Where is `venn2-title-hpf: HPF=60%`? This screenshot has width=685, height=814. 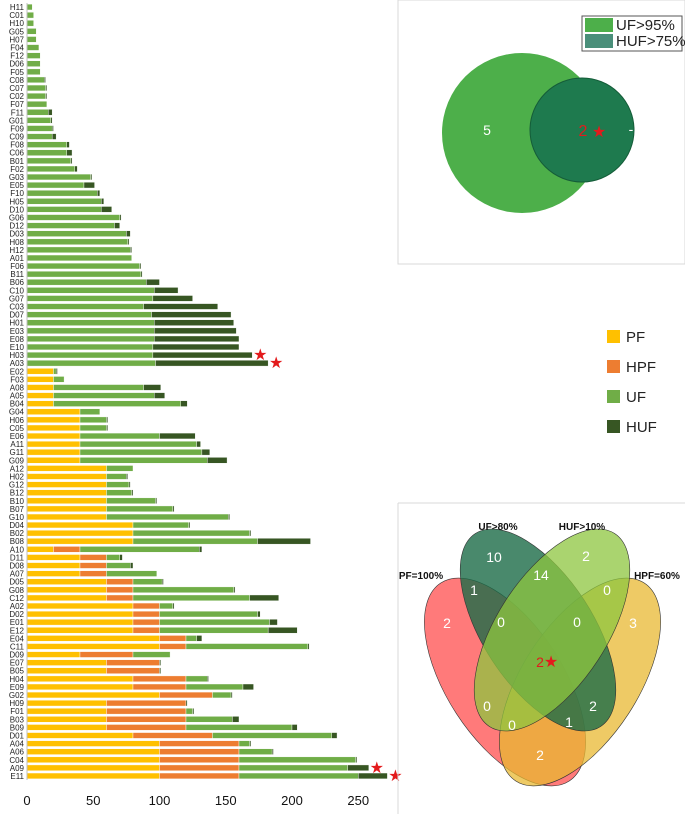
venn2-title-hpf: HPF=60% is located at coordinates (657, 576).